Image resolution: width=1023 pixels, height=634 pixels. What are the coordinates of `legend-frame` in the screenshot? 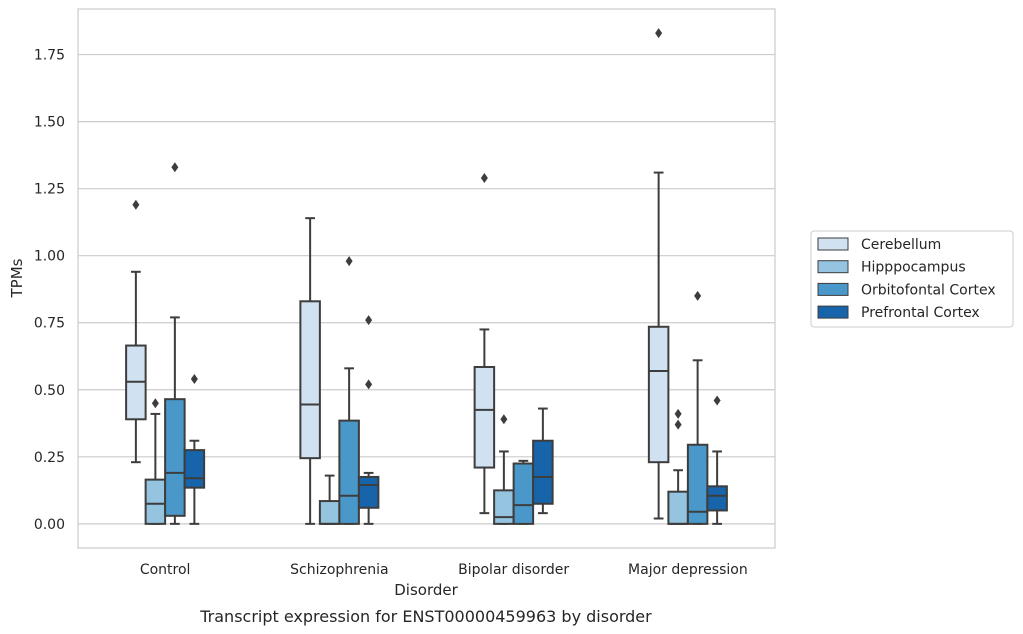 It's located at (912, 279).